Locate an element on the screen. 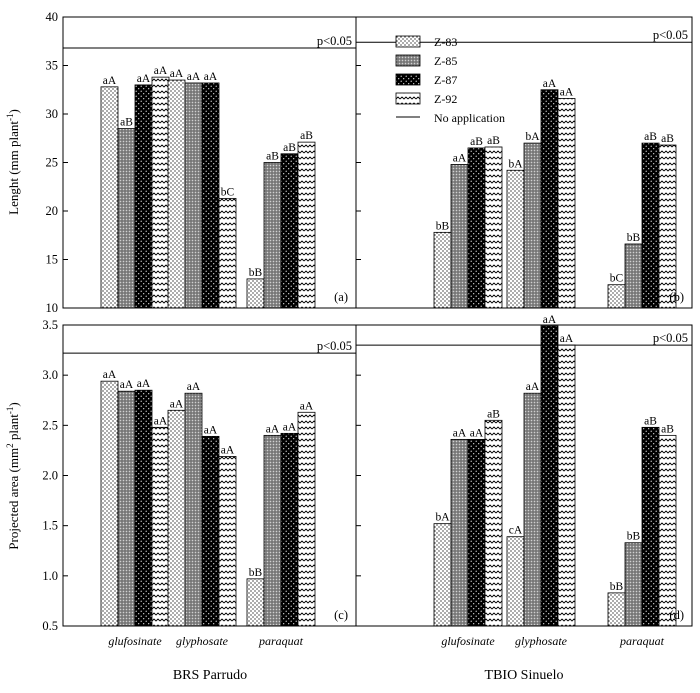  y-tick-label: 25 is located at coordinates (52, 163).